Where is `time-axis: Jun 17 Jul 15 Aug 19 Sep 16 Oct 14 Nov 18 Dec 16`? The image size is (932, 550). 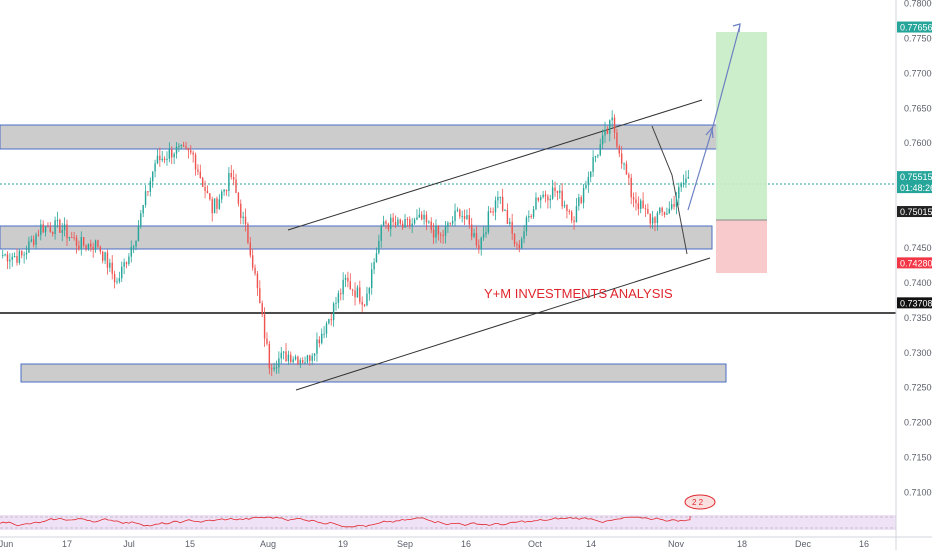 time-axis: Jun 17 Jul 15 Aug 19 Sep 16 Oct 14 Nov 18 Dec 16 is located at coordinates (434, 544).